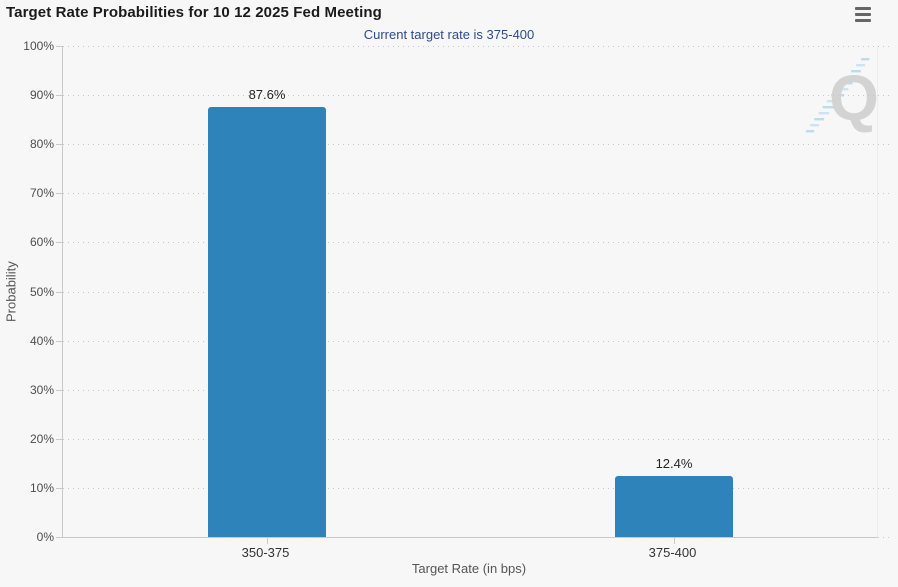  Describe the element at coordinates (41, 488) in the screenshot. I see `y-axis-tick-label: 10%` at that location.